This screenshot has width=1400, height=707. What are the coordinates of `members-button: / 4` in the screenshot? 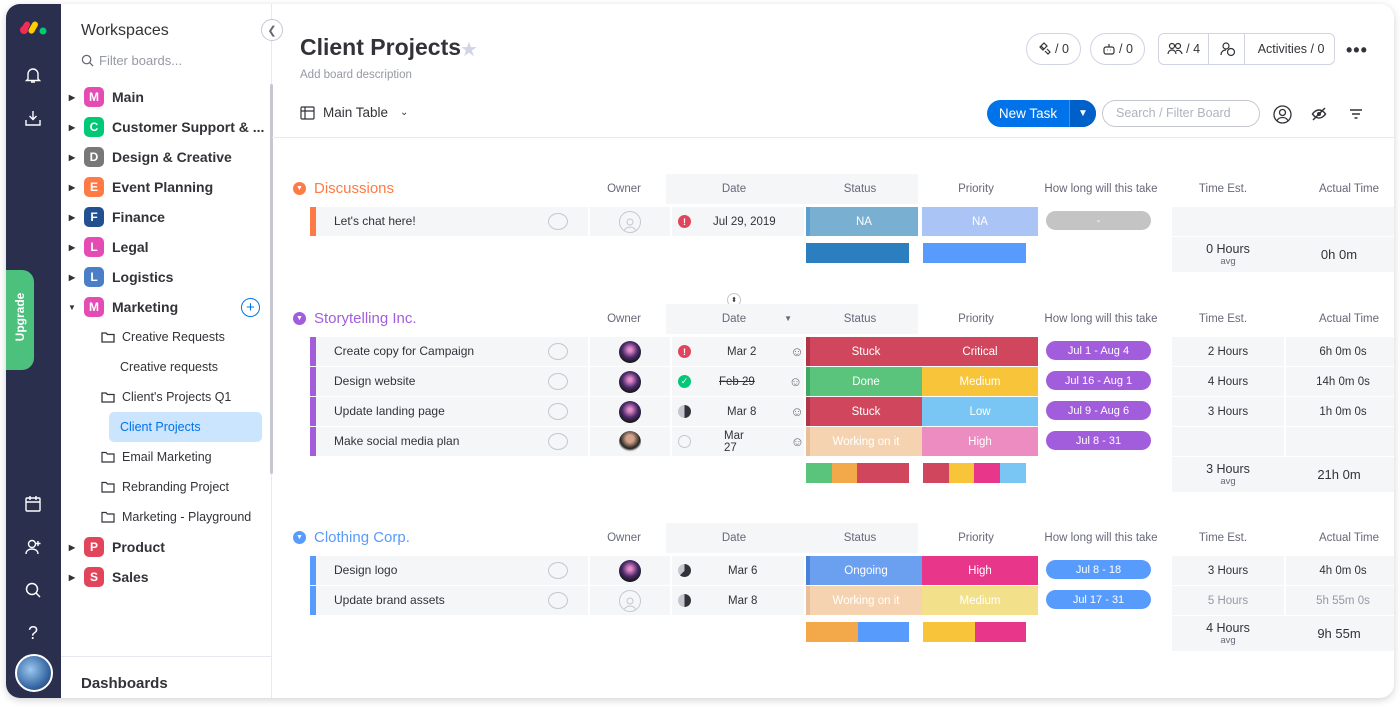 It's located at (1184, 49).